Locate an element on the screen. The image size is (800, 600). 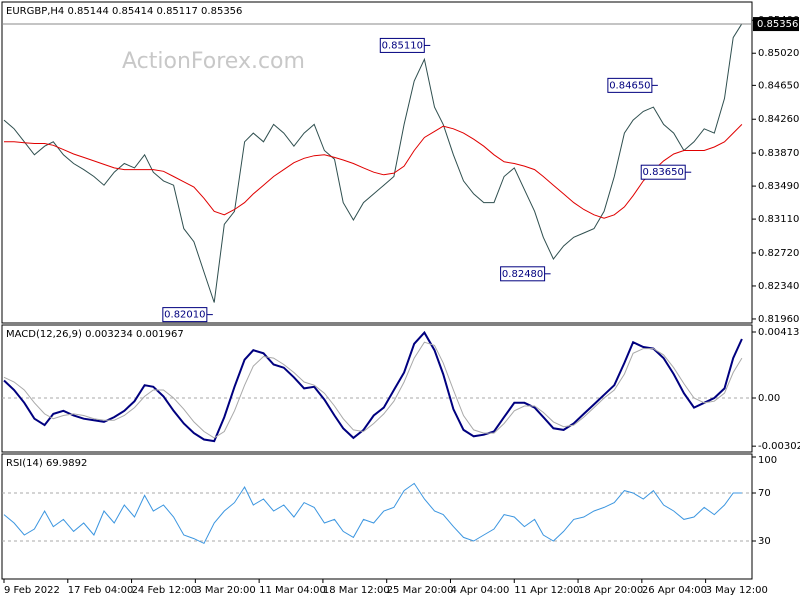
annotation-label: 0.84650 is located at coordinates (629, 85).